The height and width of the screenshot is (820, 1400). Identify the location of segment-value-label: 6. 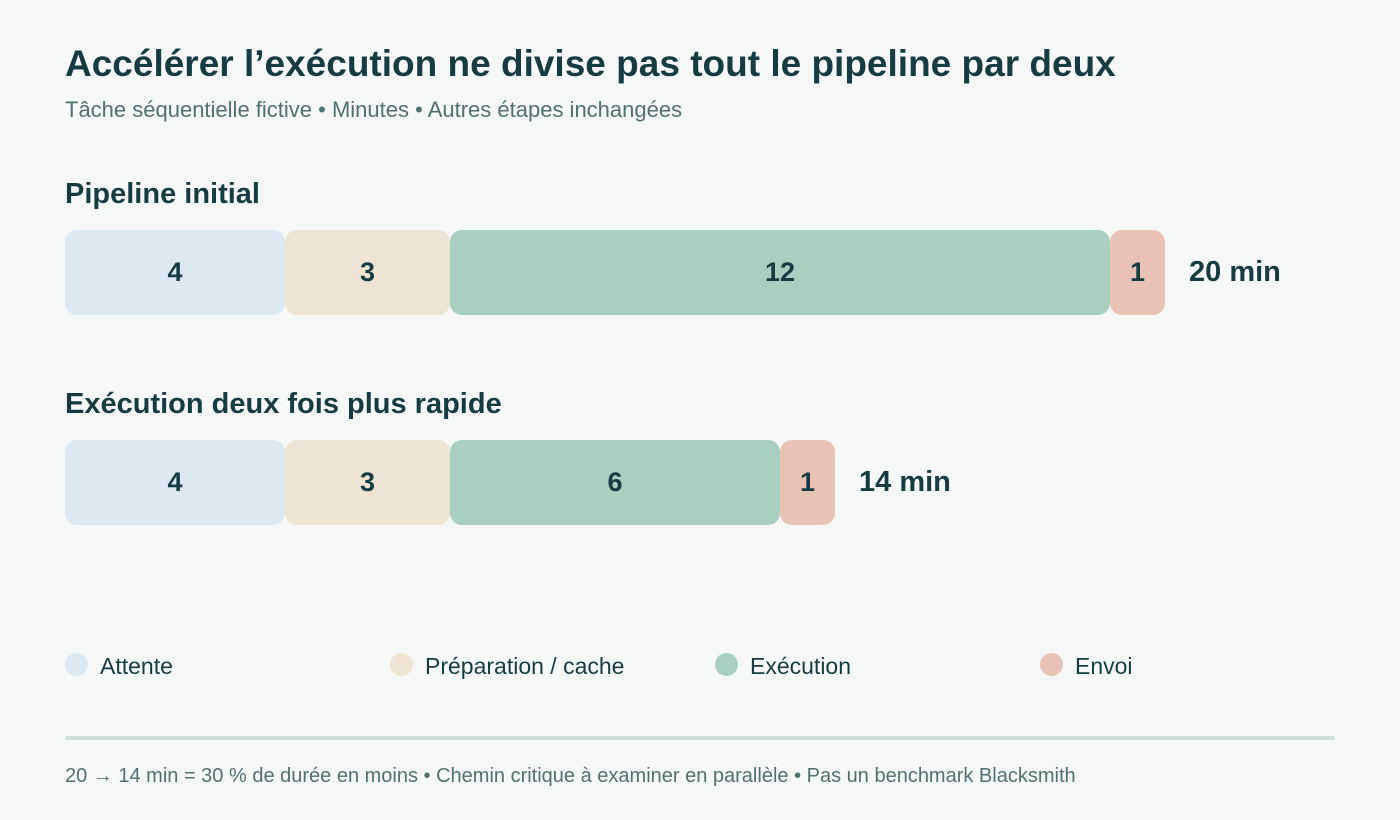
(615, 482).